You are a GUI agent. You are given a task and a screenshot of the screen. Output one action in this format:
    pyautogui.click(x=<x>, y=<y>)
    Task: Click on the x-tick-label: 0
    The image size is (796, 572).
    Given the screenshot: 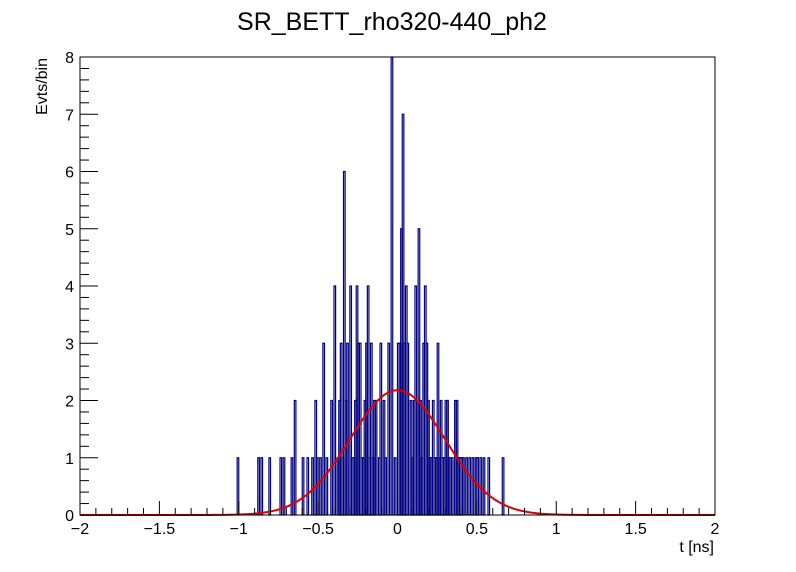 What is the action you would take?
    pyautogui.click(x=397, y=529)
    